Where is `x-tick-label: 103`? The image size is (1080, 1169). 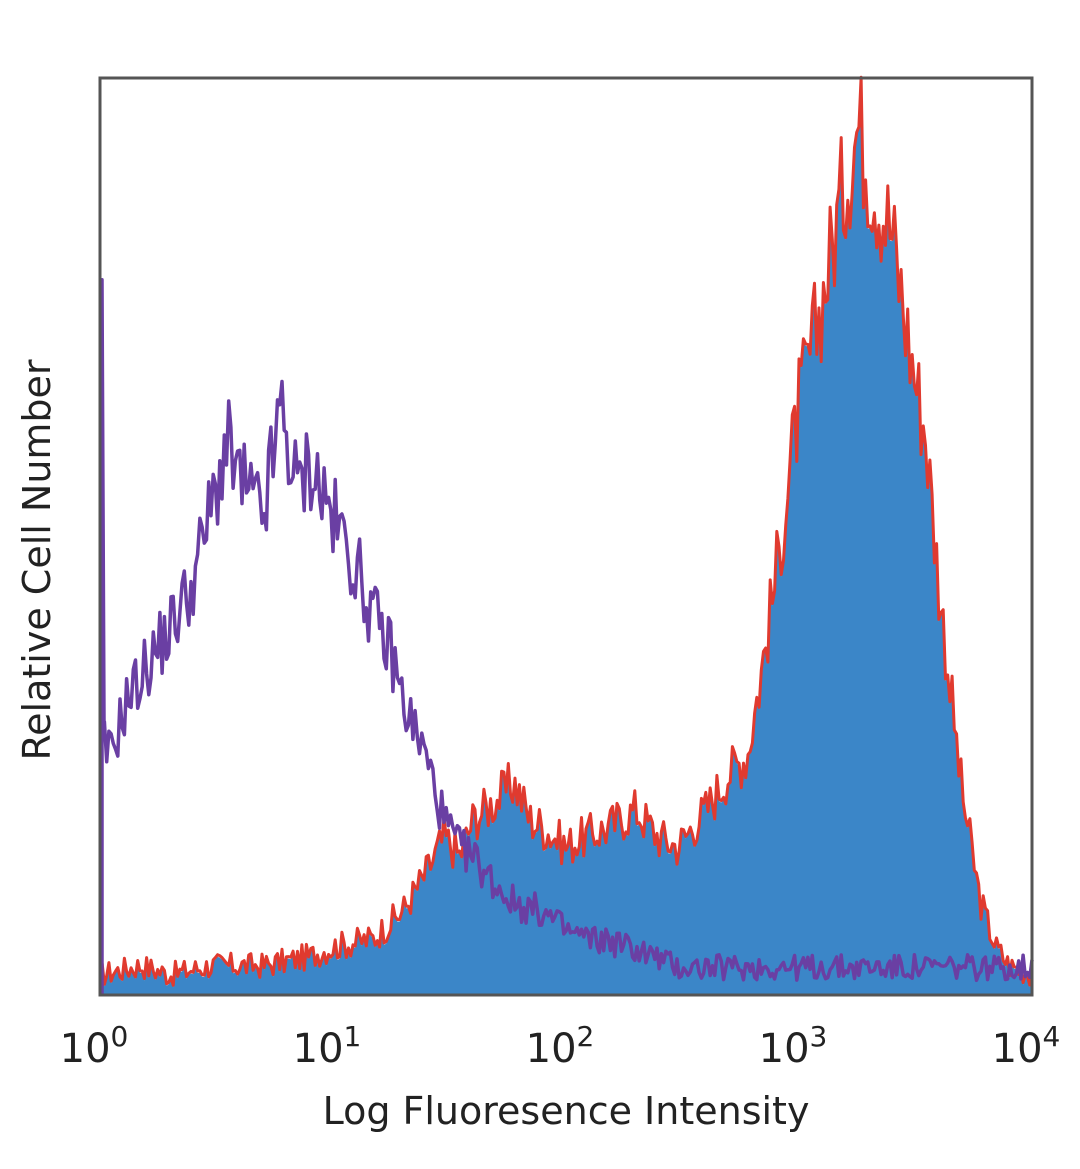
x-tick-label: 103 is located at coordinates (793, 1046).